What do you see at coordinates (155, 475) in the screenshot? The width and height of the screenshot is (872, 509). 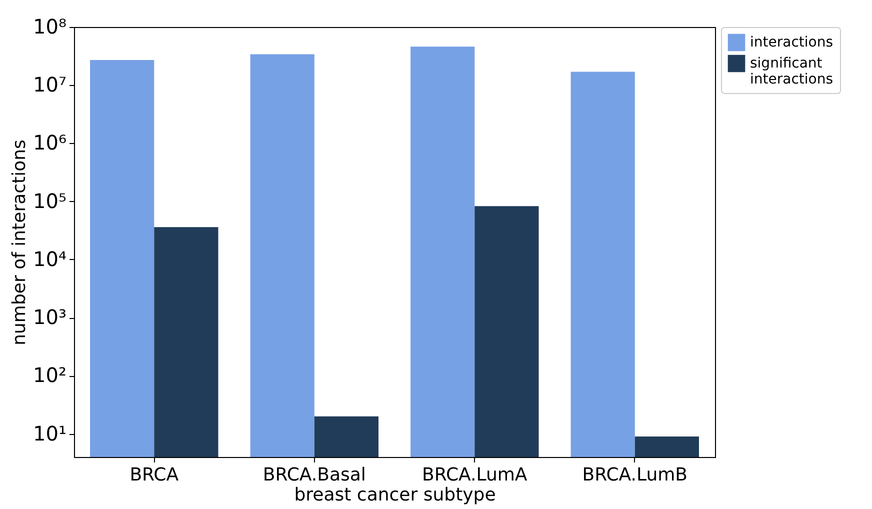 I see `x-tick-label: BRCA` at bounding box center [155, 475].